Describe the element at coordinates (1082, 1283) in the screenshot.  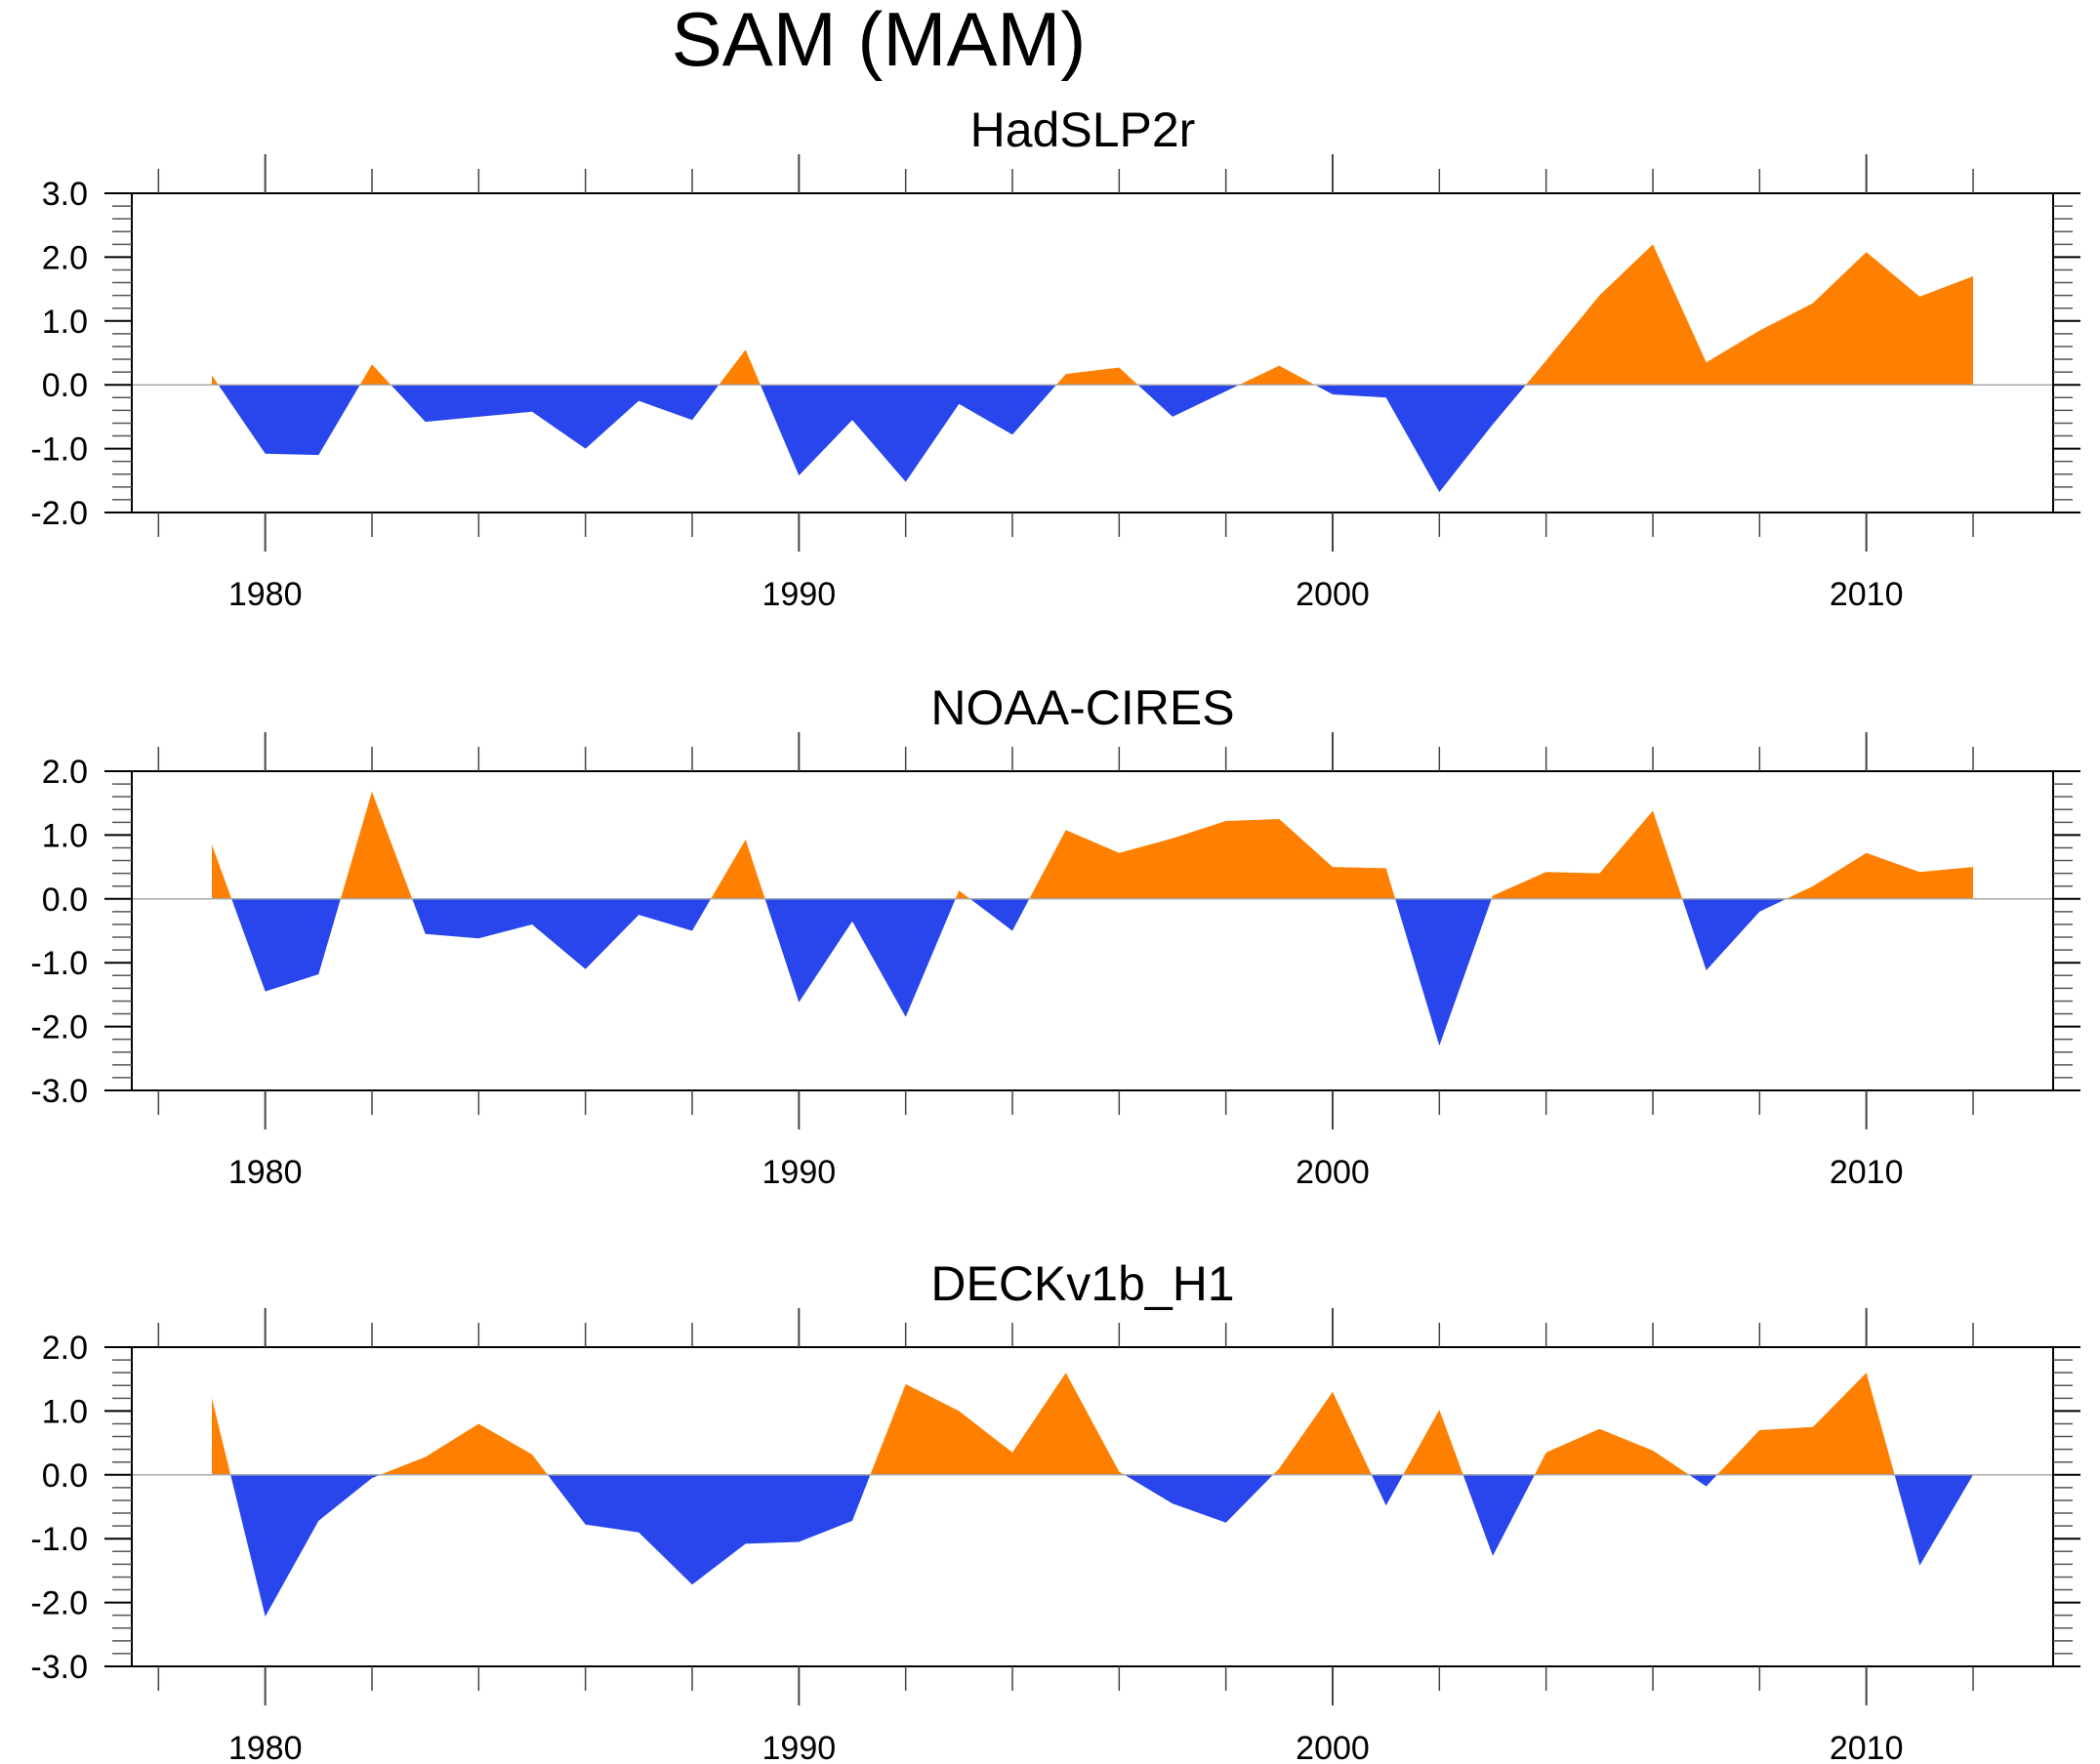
I see `panel-title: DECKv1b_H1` at that location.